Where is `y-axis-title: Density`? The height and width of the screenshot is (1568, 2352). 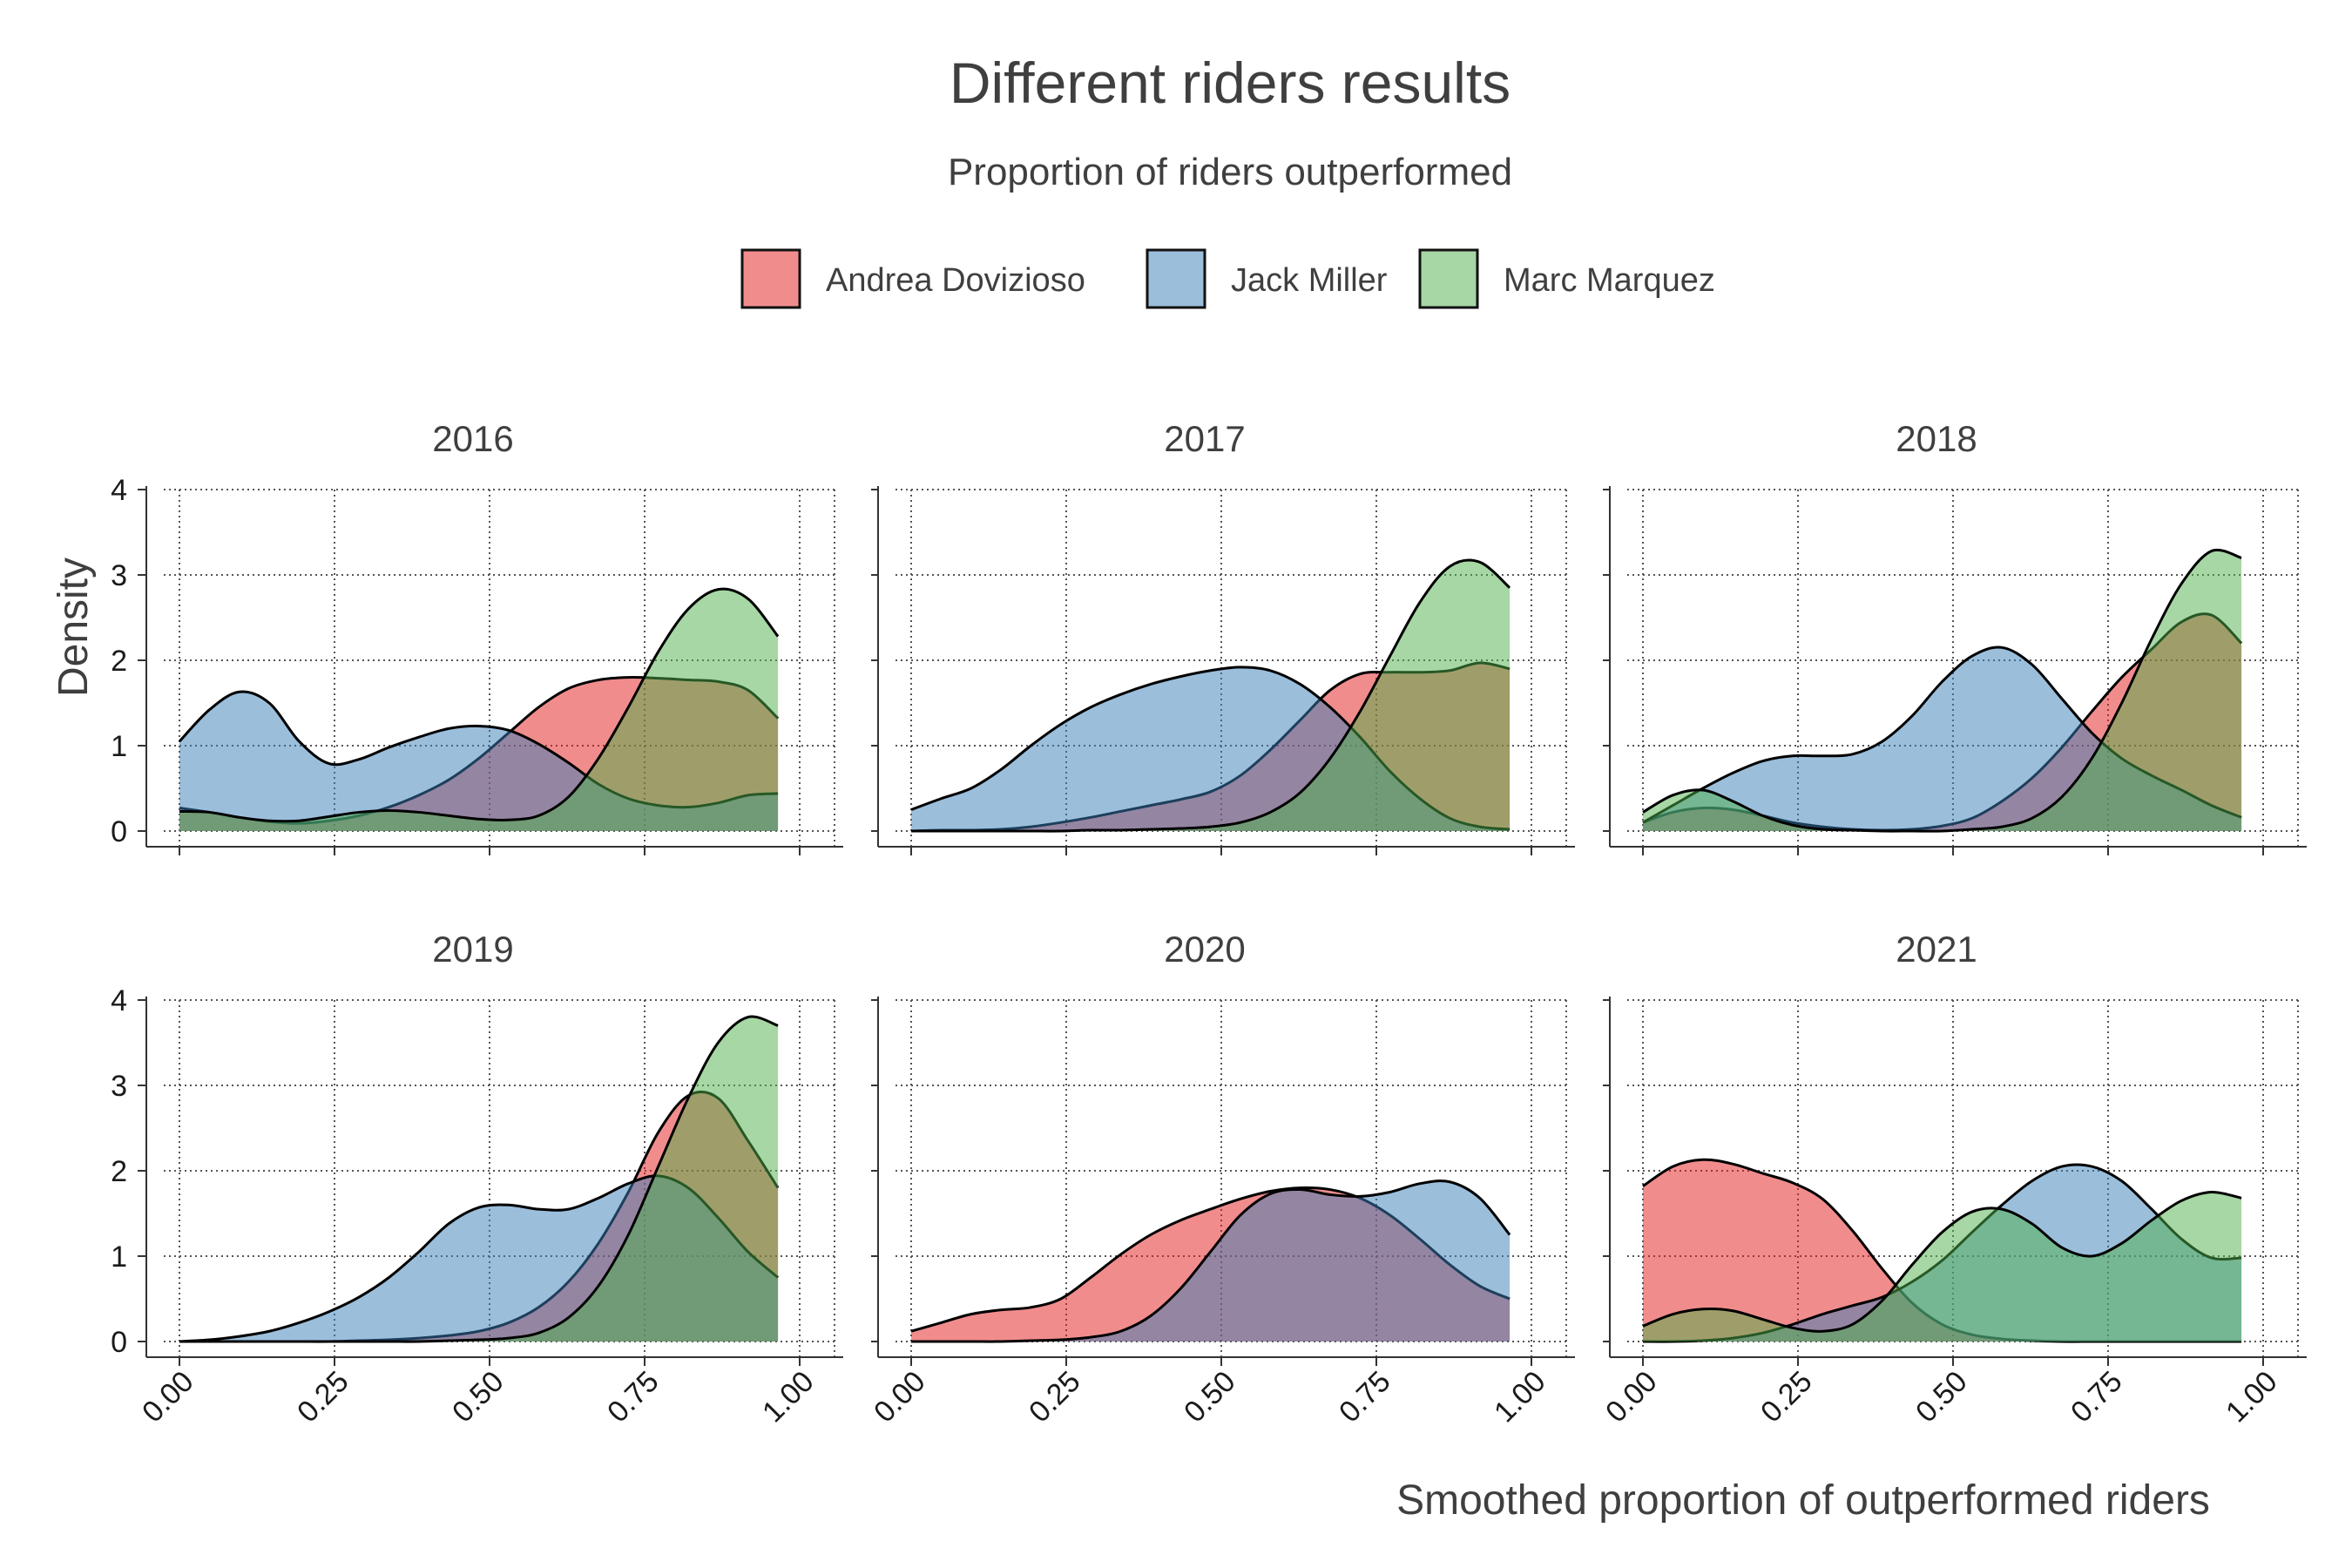
y-axis-title: Density is located at coordinates (74, 628).